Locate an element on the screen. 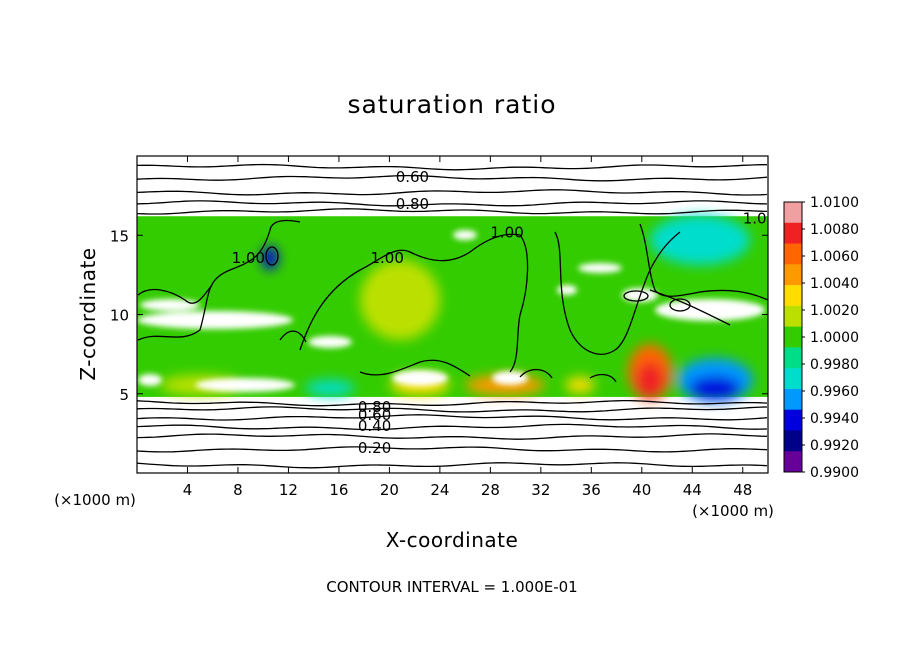 This screenshot has height=654, width=904. colorbar-label: 0.9940 is located at coordinates (834, 419).